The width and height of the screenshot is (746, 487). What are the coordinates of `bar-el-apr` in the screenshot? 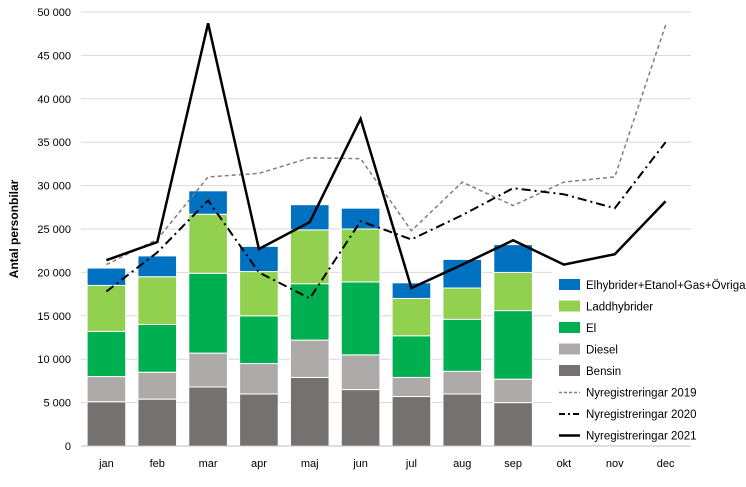 It's located at (259, 340).